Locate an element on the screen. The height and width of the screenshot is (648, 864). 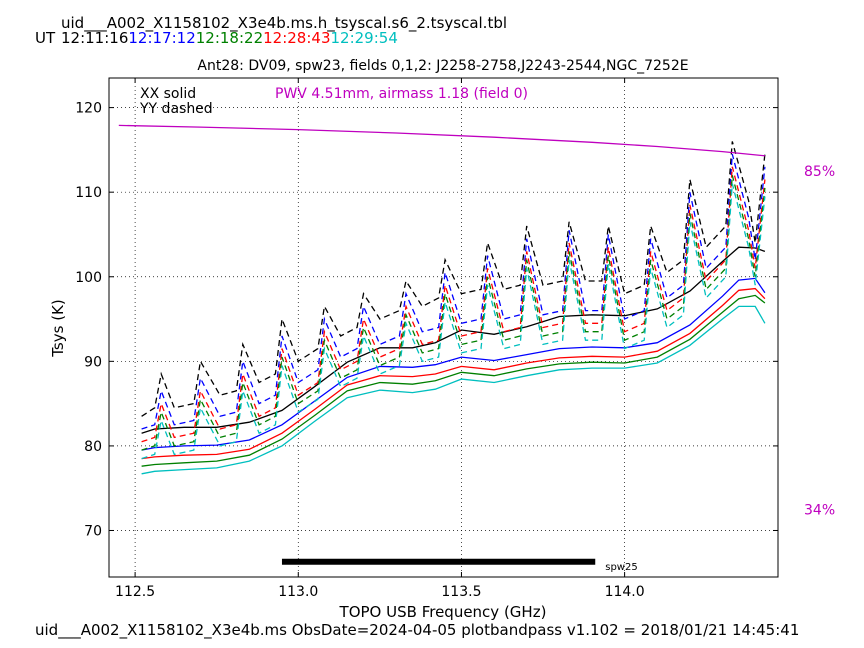
ut-label: UT is located at coordinates (45, 38).